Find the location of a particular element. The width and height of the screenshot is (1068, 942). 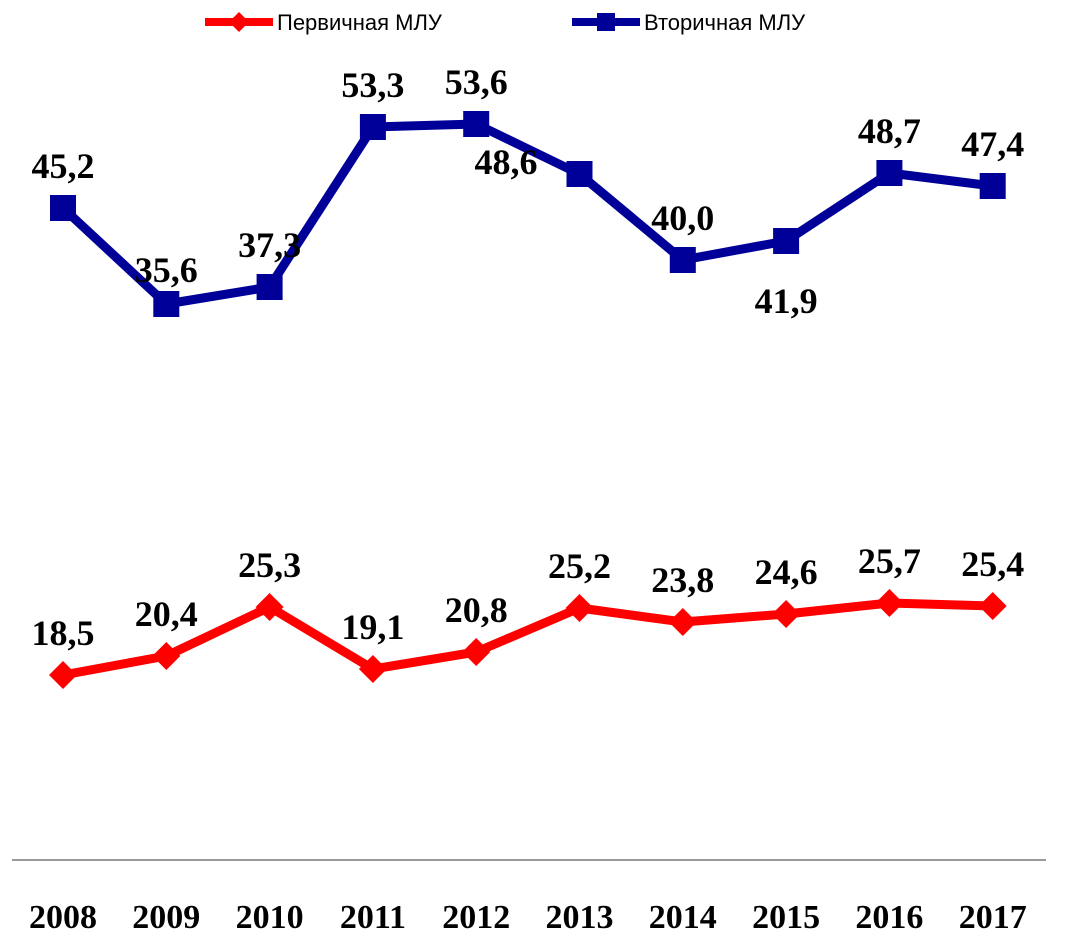

x-tick-label: 2008 is located at coordinates (63, 917).